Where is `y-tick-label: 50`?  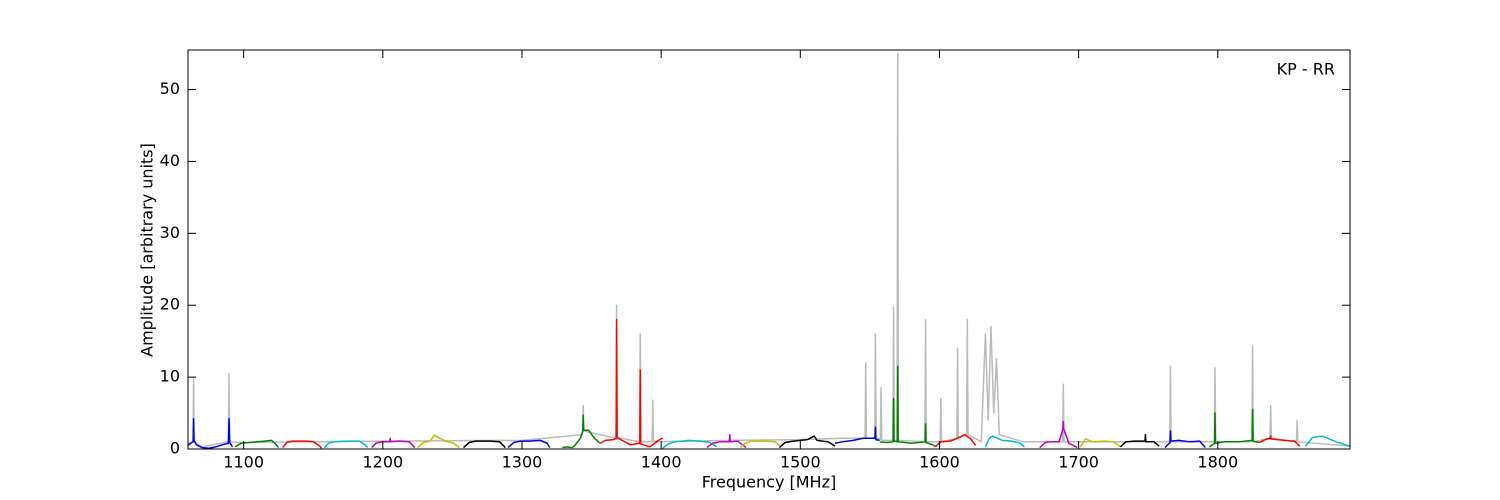 y-tick-label: 50 is located at coordinates (170, 88).